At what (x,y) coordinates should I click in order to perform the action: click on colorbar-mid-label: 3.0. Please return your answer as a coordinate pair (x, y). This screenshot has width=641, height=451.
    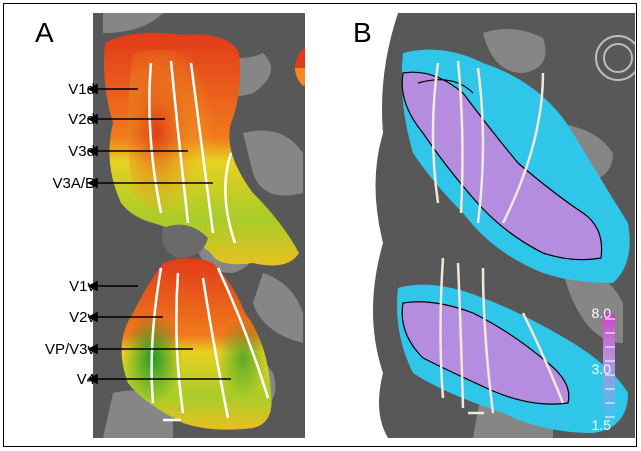
    Looking at the image, I should click on (601, 369).